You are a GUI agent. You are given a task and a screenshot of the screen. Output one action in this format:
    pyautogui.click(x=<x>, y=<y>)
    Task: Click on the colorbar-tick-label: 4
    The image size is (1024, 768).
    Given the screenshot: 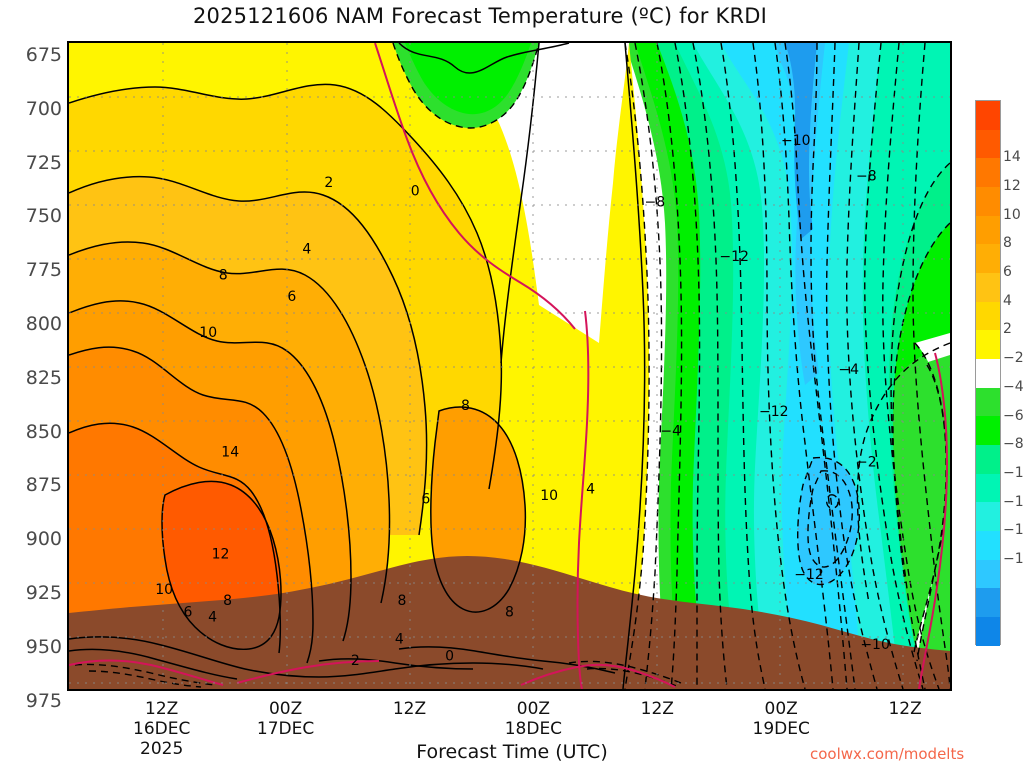 What is the action you would take?
    pyautogui.click(x=1007, y=300)
    